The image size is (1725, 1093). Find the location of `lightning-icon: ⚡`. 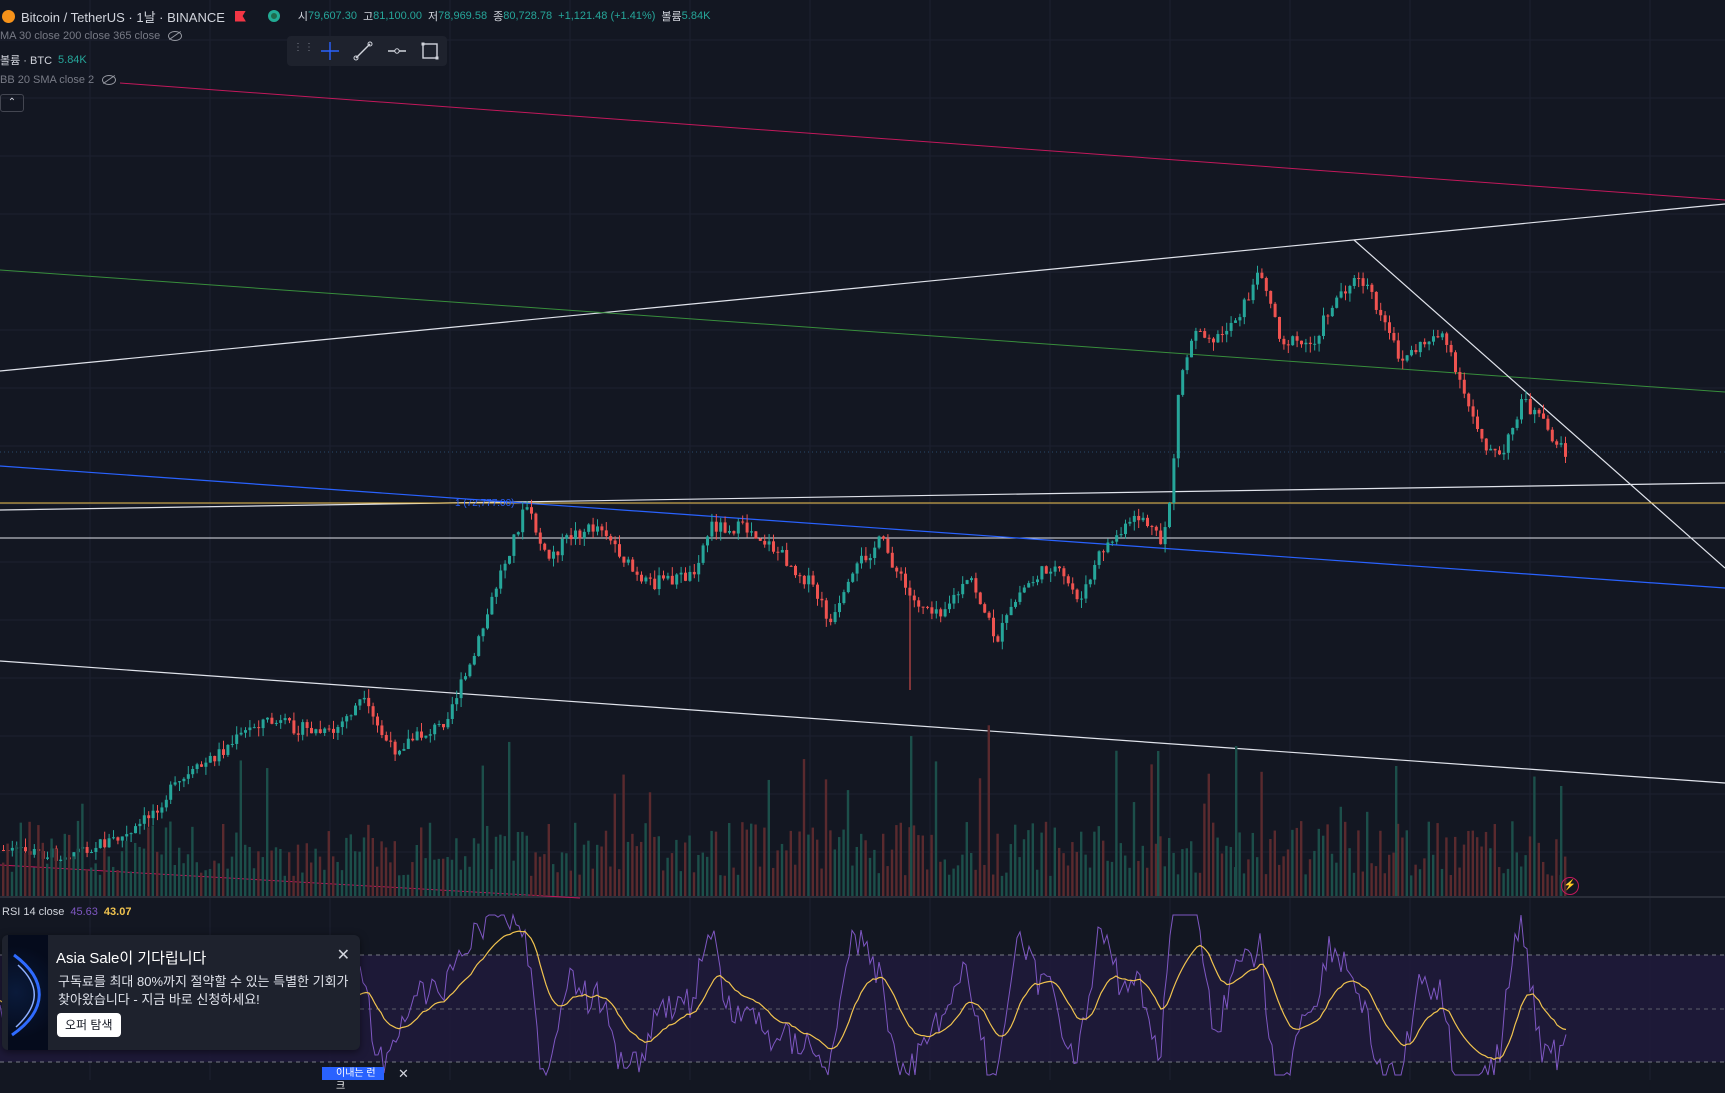

lightning-icon: ⚡ is located at coordinates (1570, 886).